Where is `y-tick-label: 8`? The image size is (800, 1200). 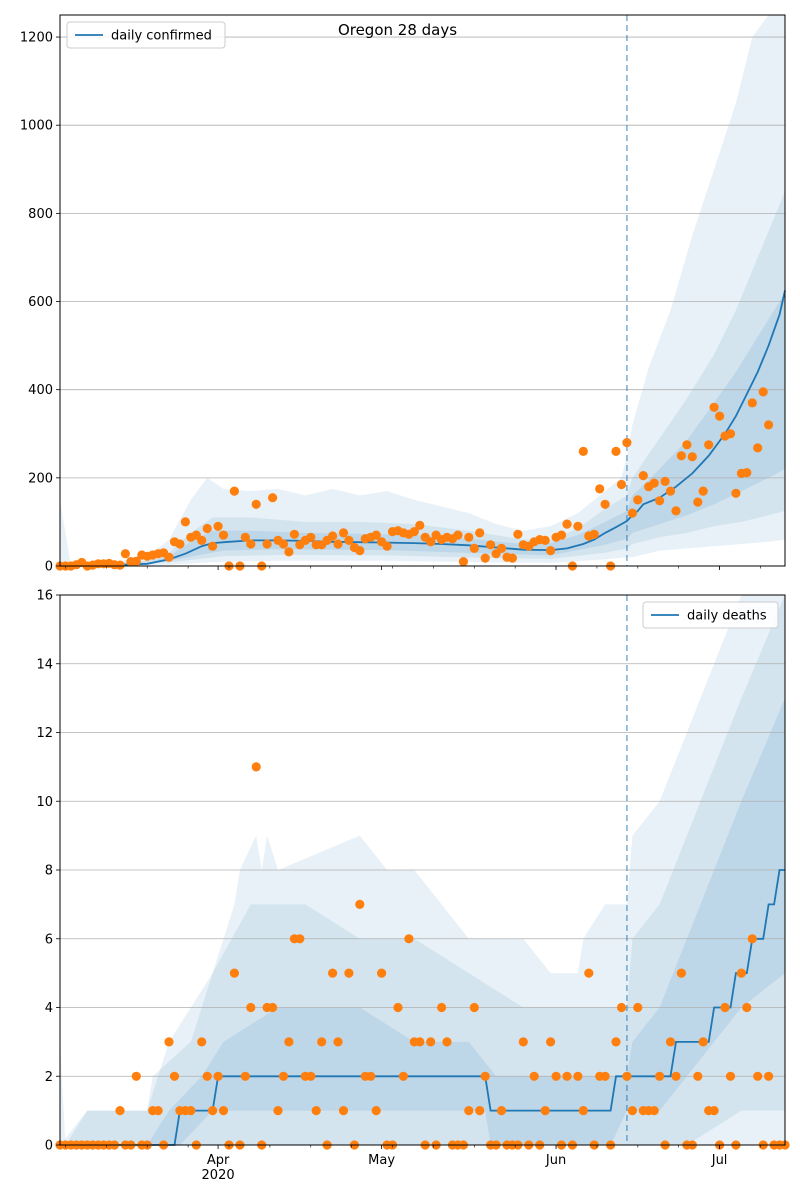 y-tick-label: 8 is located at coordinates (49, 871).